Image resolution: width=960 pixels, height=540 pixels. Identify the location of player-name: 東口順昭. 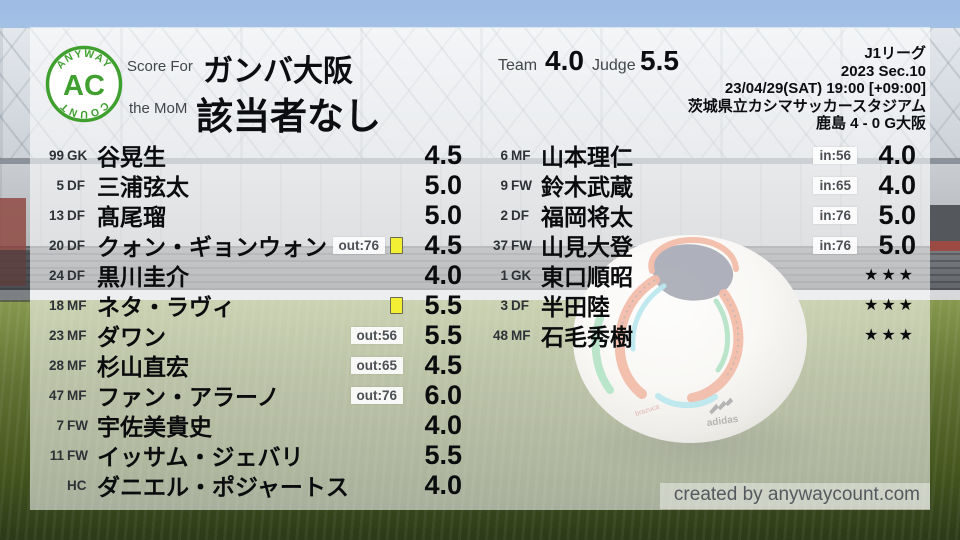
(587, 277).